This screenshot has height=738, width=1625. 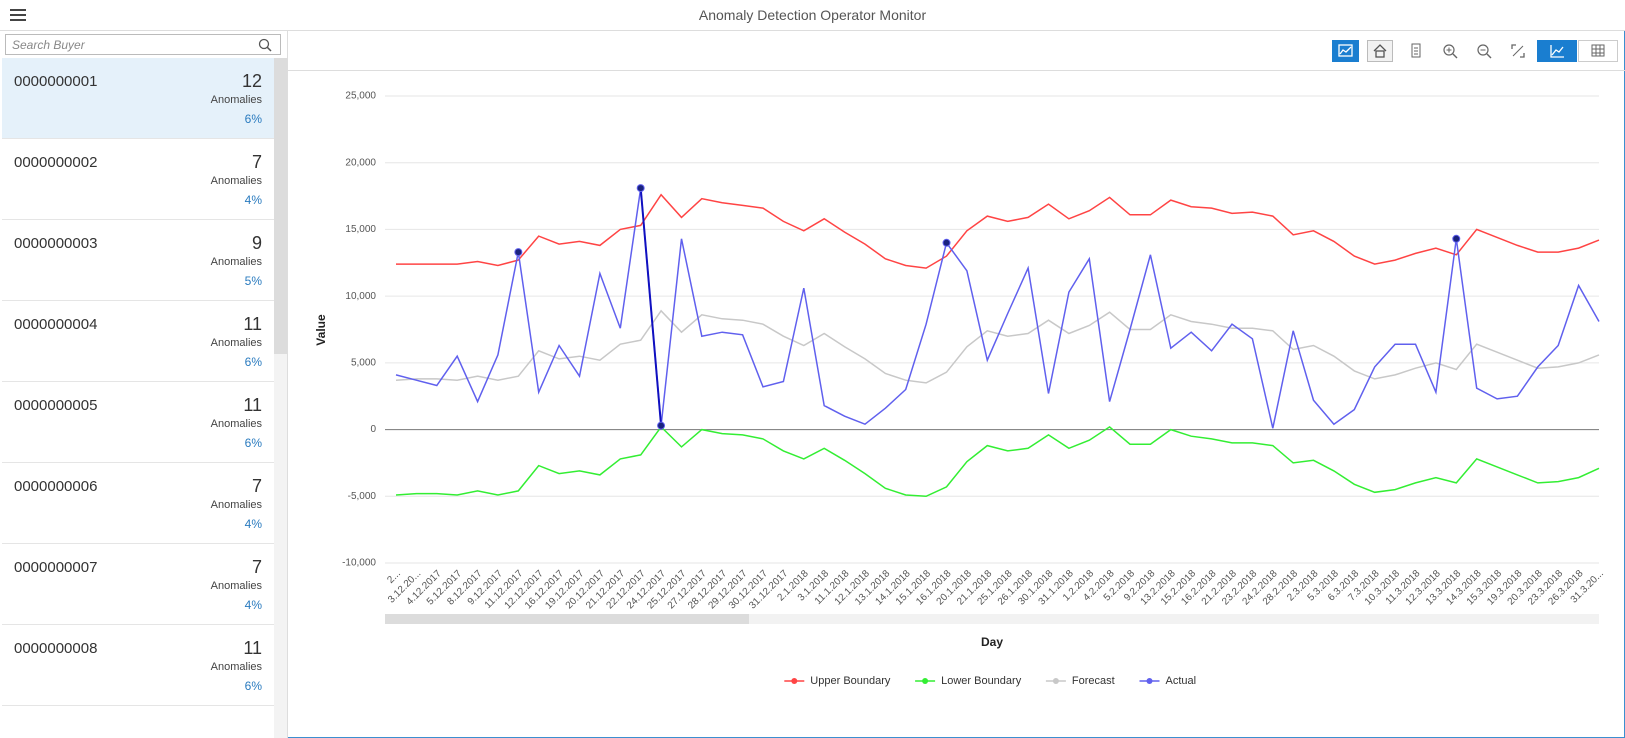 I want to click on buyer-item: 0000000006 7 Anomalies 4%, so click(x=138, y=503).